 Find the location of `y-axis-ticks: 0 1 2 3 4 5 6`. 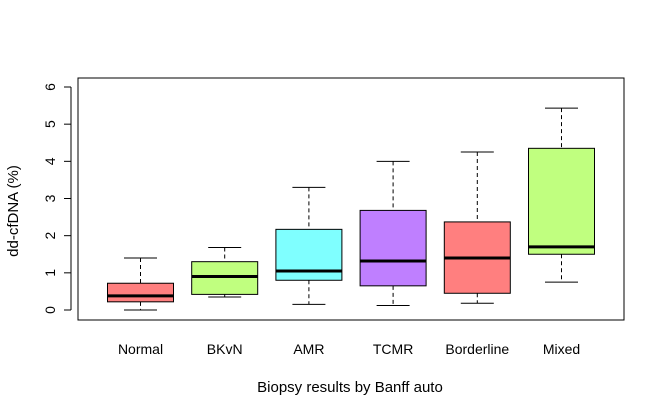

y-axis-ticks: 0 1 2 3 4 5 6 is located at coordinates (56, 198).